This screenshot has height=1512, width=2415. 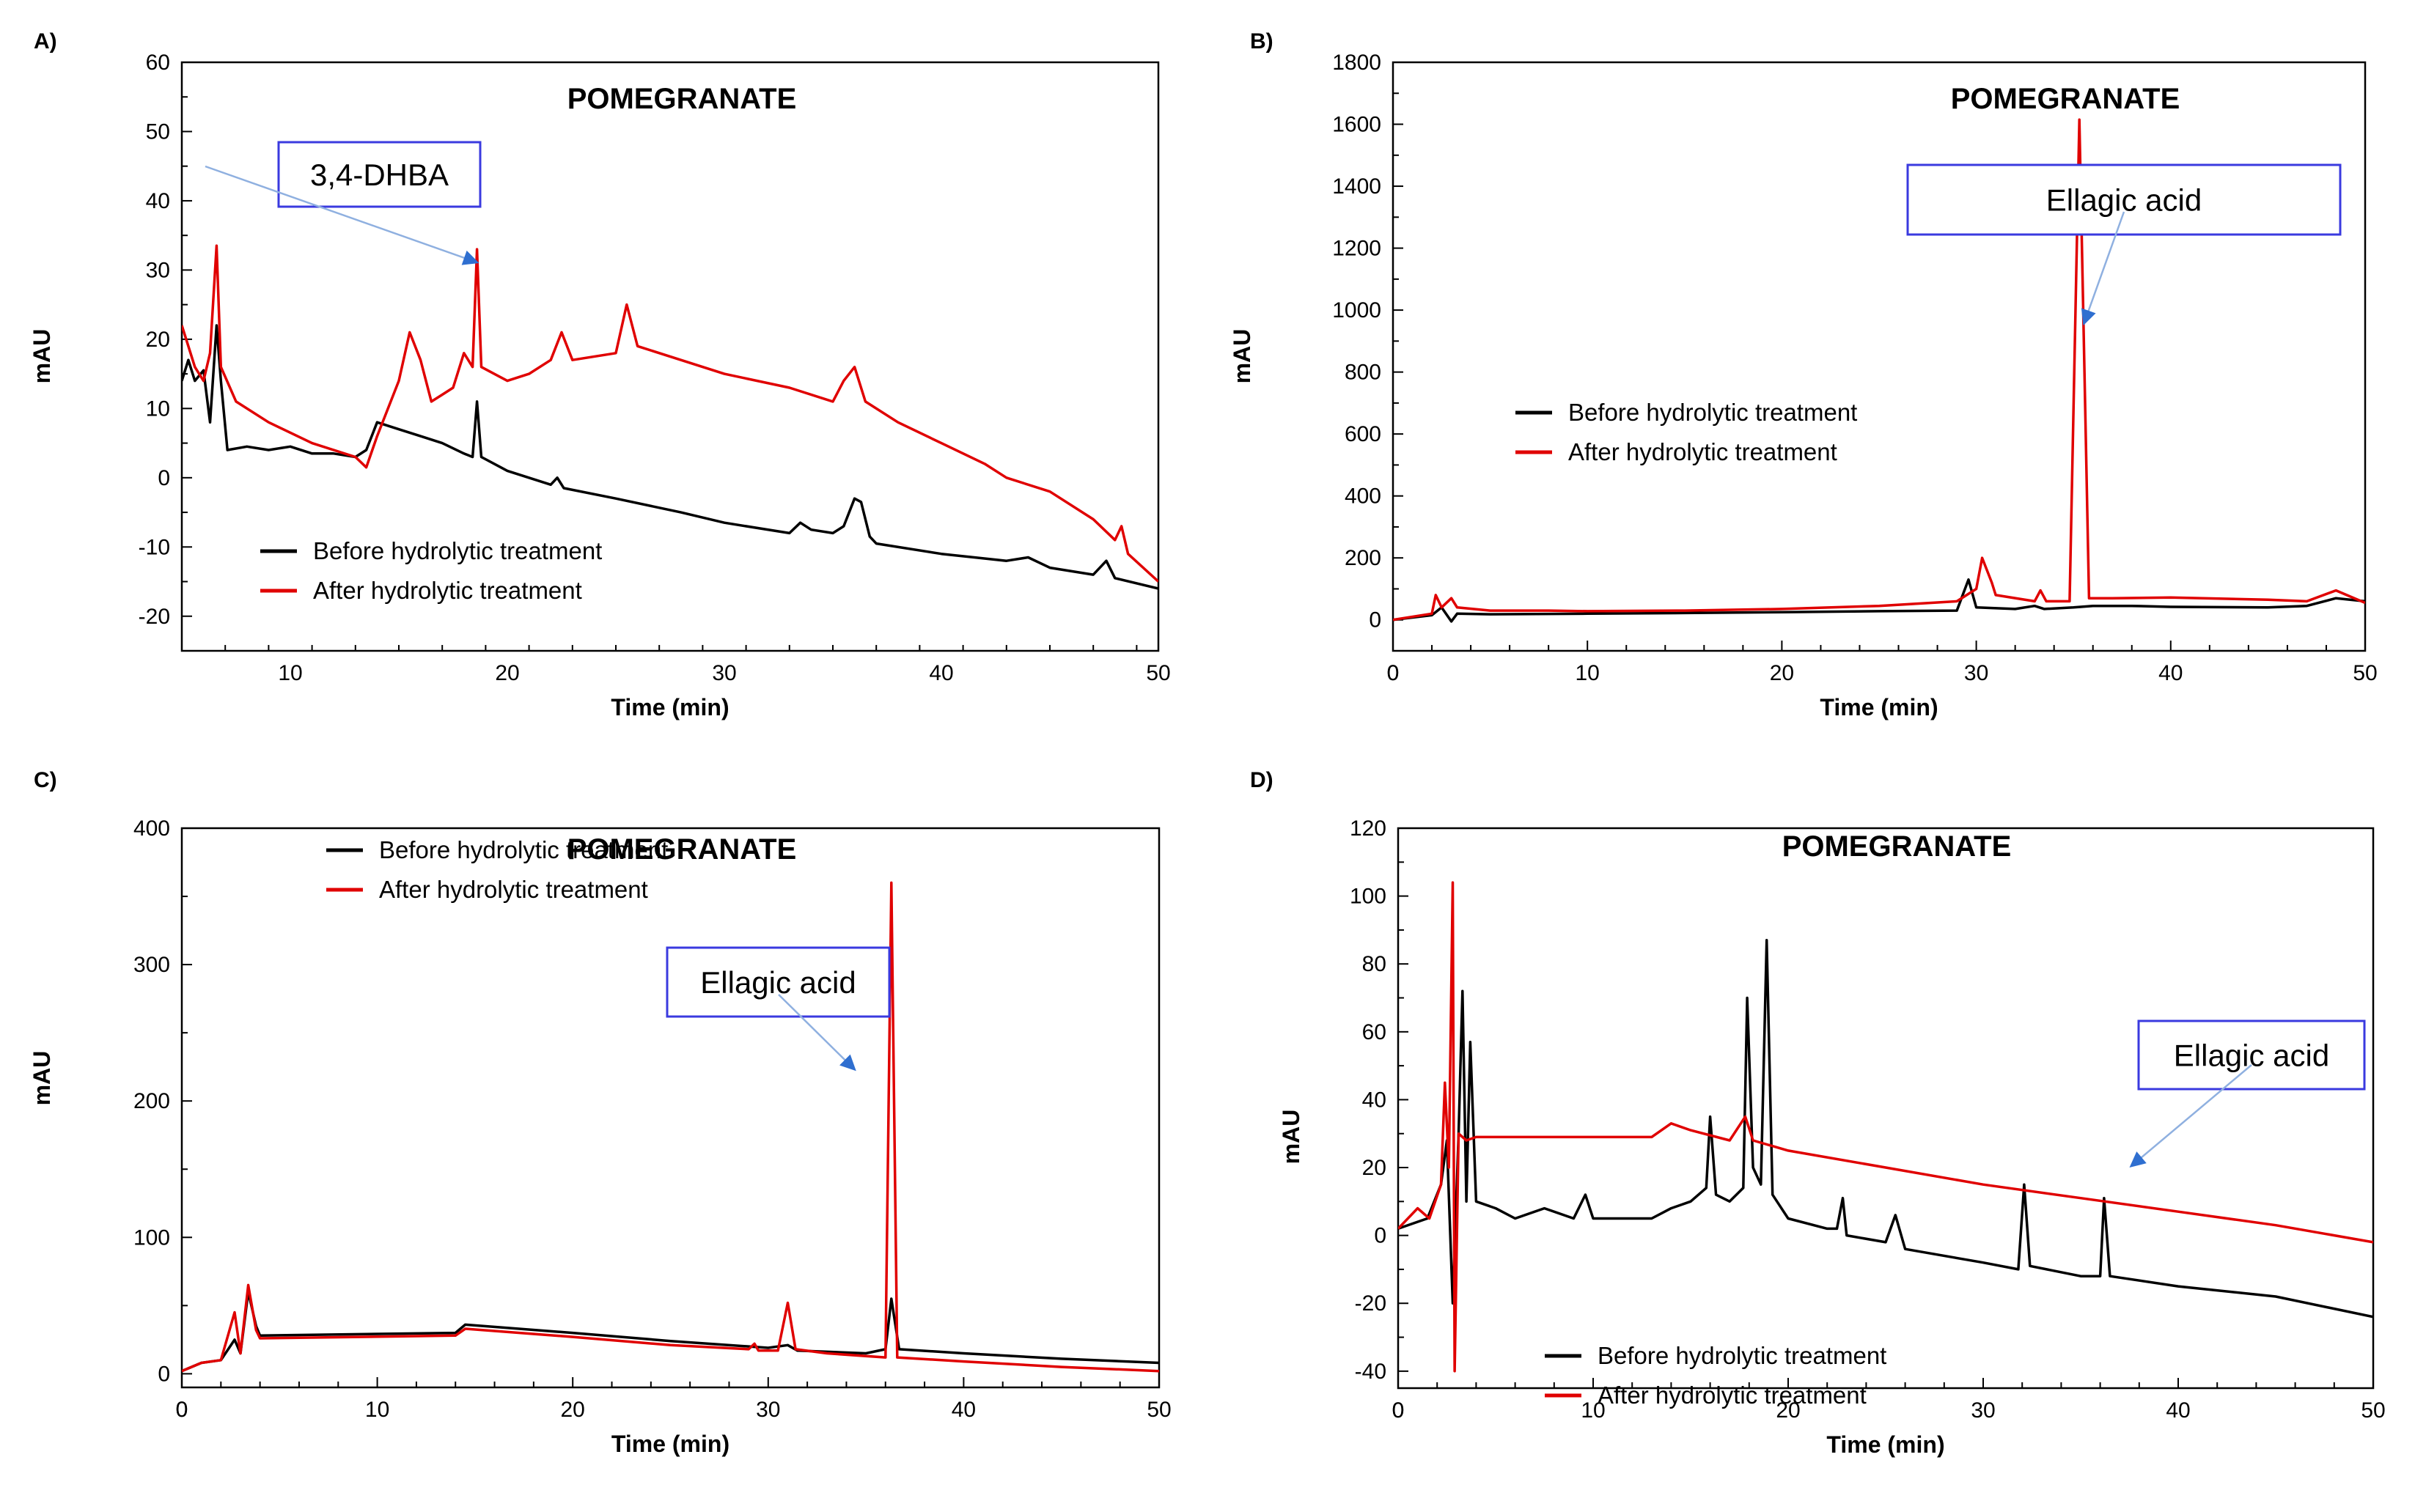 What do you see at coordinates (1261, 780) in the screenshot?
I see `panel-label-d: D)` at bounding box center [1261, 780].